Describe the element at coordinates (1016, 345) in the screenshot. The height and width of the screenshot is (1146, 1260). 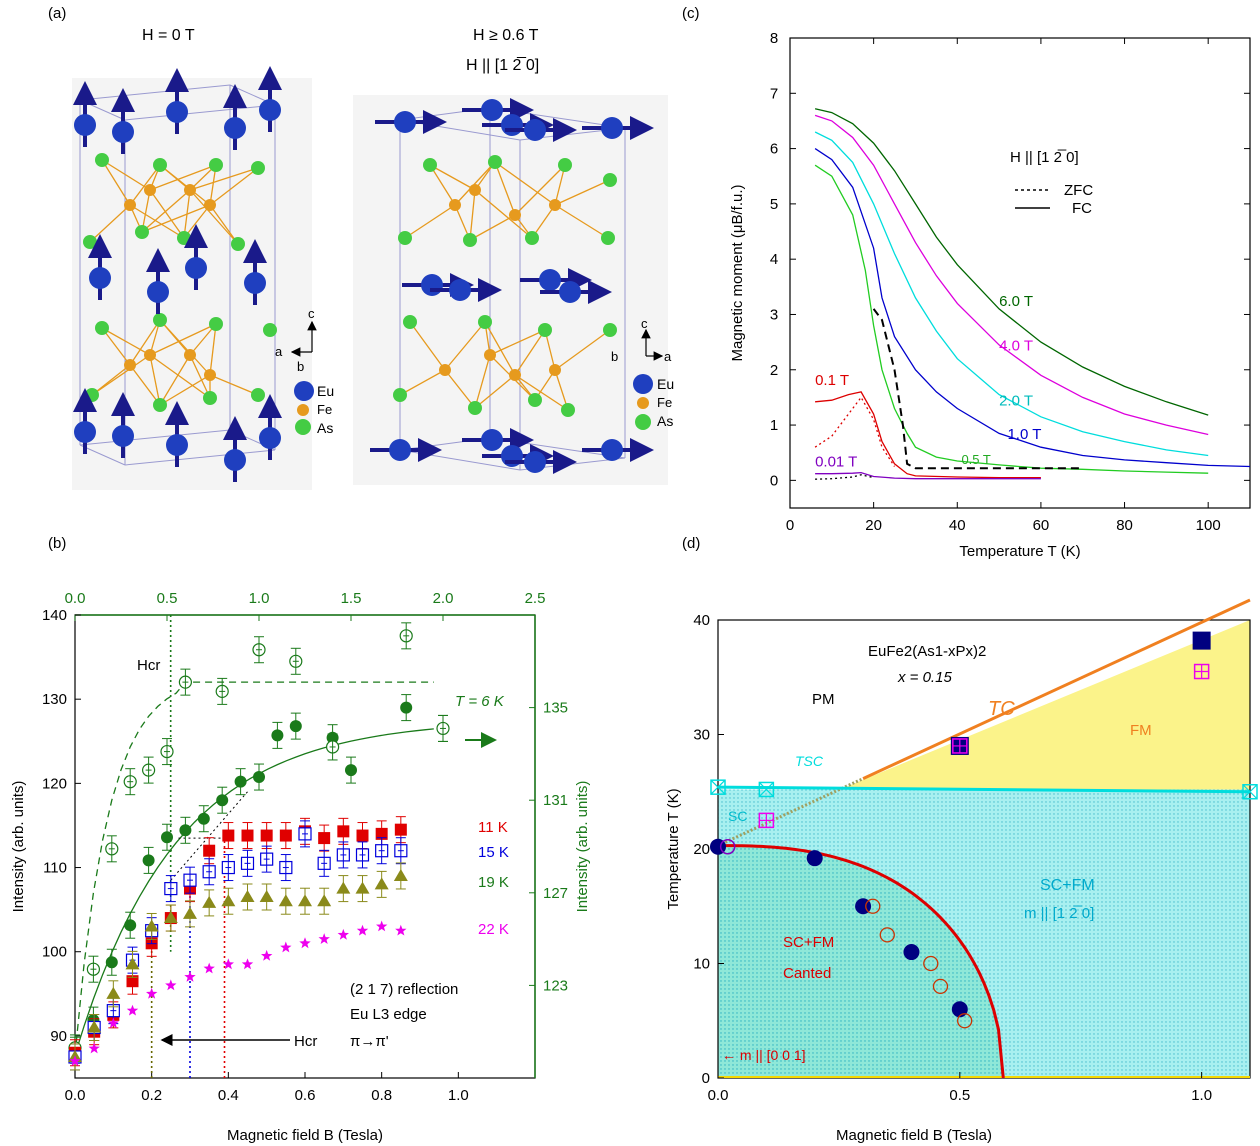
I see `series-label: 4.0 T` at that location.